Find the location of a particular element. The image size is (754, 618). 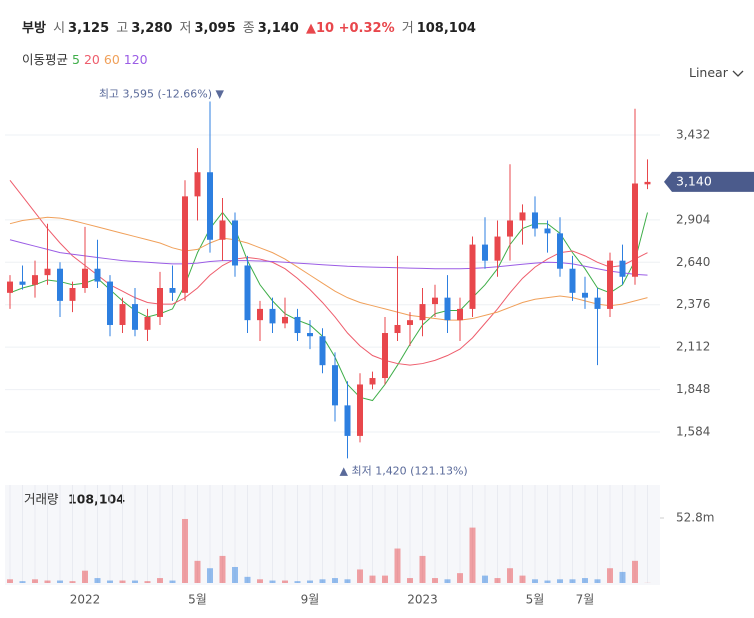

value: 3,125 is located at coordinates (89, 28).